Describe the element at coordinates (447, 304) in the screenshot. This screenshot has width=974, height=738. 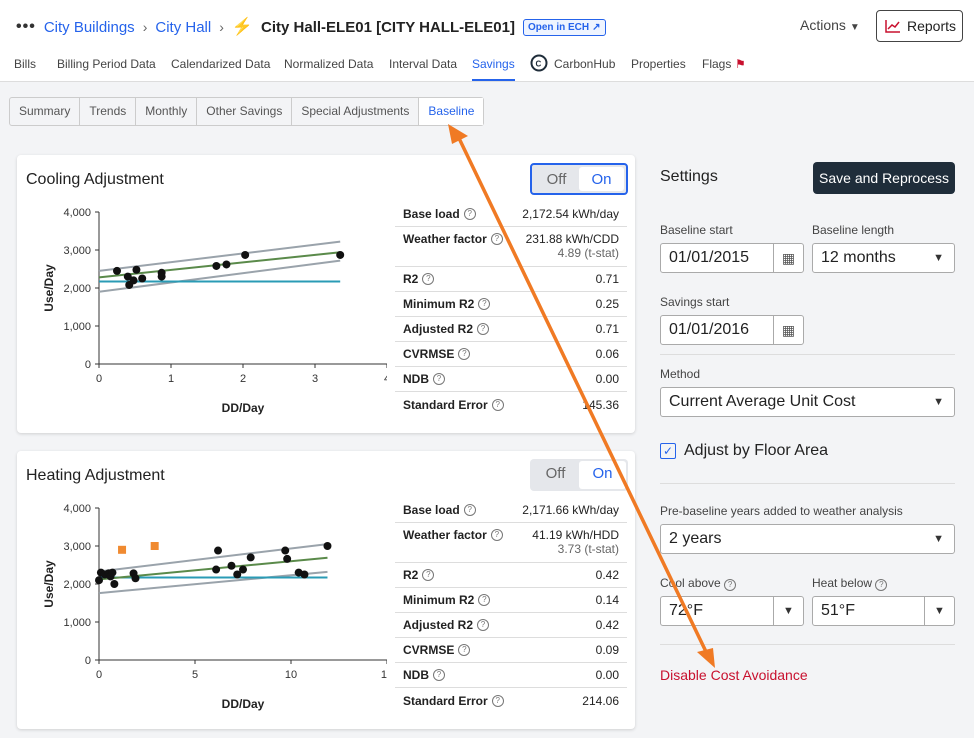
I see `stat-label: Minimum R2?` at that location.